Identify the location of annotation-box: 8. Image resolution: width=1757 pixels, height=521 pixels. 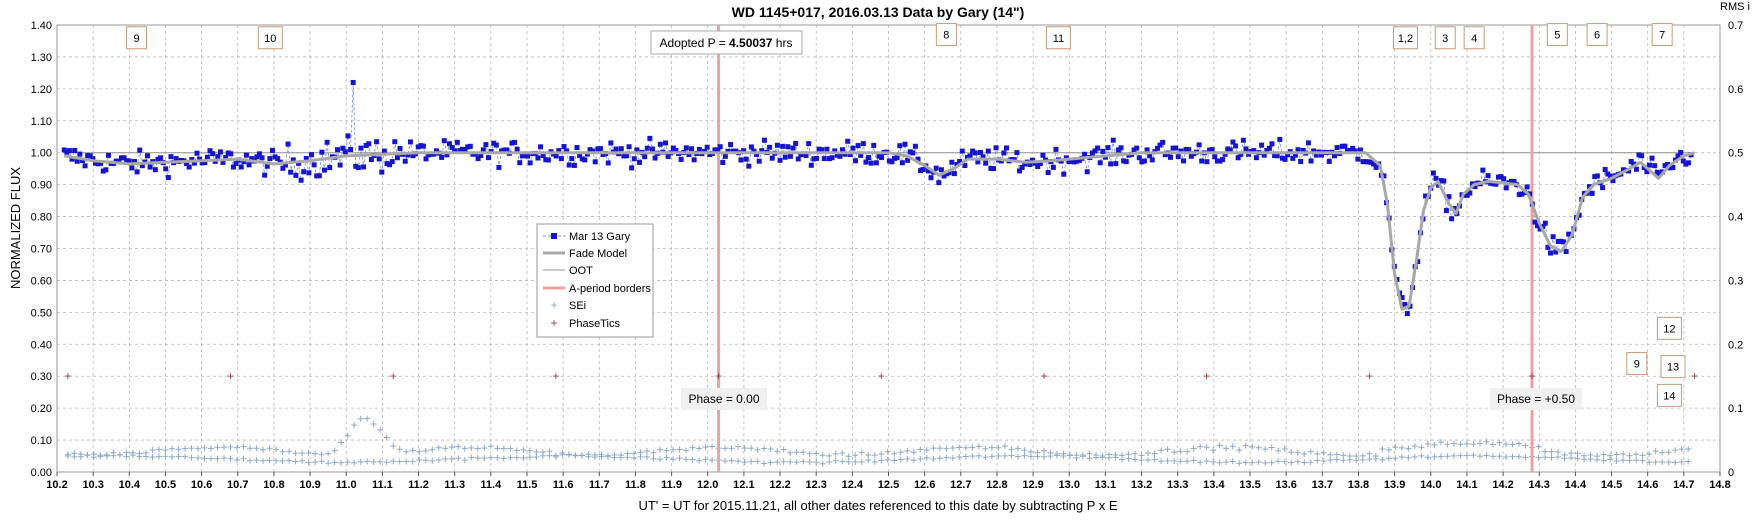
(946, 35).